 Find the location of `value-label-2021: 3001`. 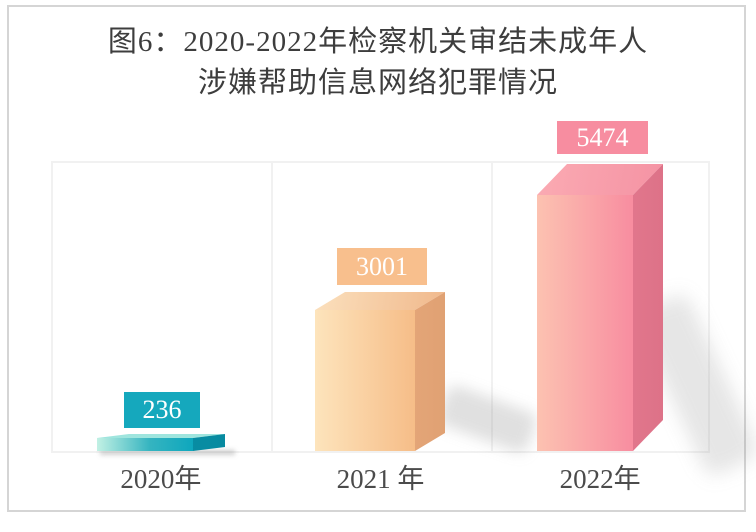

value-label-2021: 3001 is located at coordinates (382, 266).